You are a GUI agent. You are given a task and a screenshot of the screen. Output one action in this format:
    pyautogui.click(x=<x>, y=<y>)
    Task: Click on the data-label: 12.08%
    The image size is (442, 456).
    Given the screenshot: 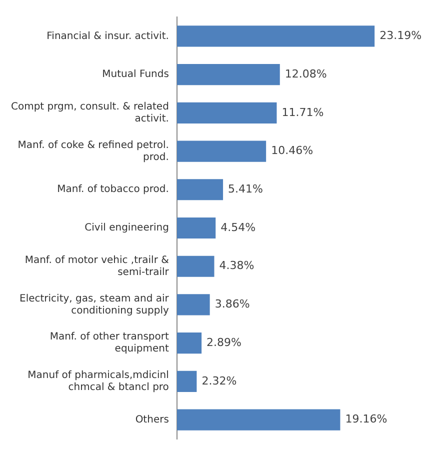 What is the action you would take?
    pyautogui.click(x=305, y=73)
    